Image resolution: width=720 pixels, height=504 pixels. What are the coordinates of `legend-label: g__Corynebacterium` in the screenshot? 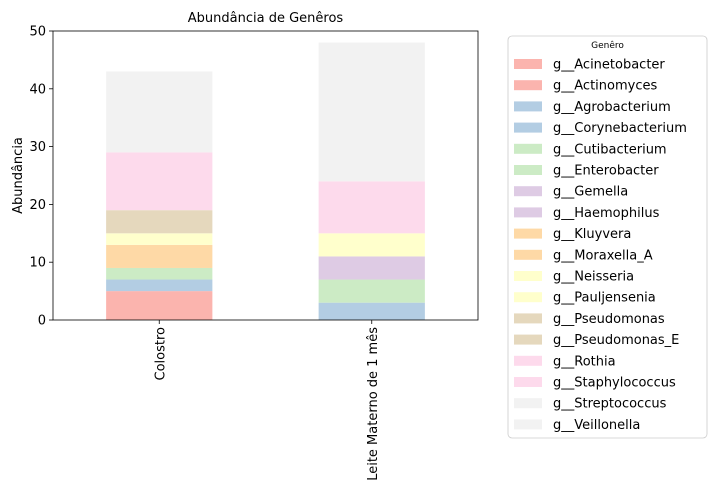 It's located at (620, 128).